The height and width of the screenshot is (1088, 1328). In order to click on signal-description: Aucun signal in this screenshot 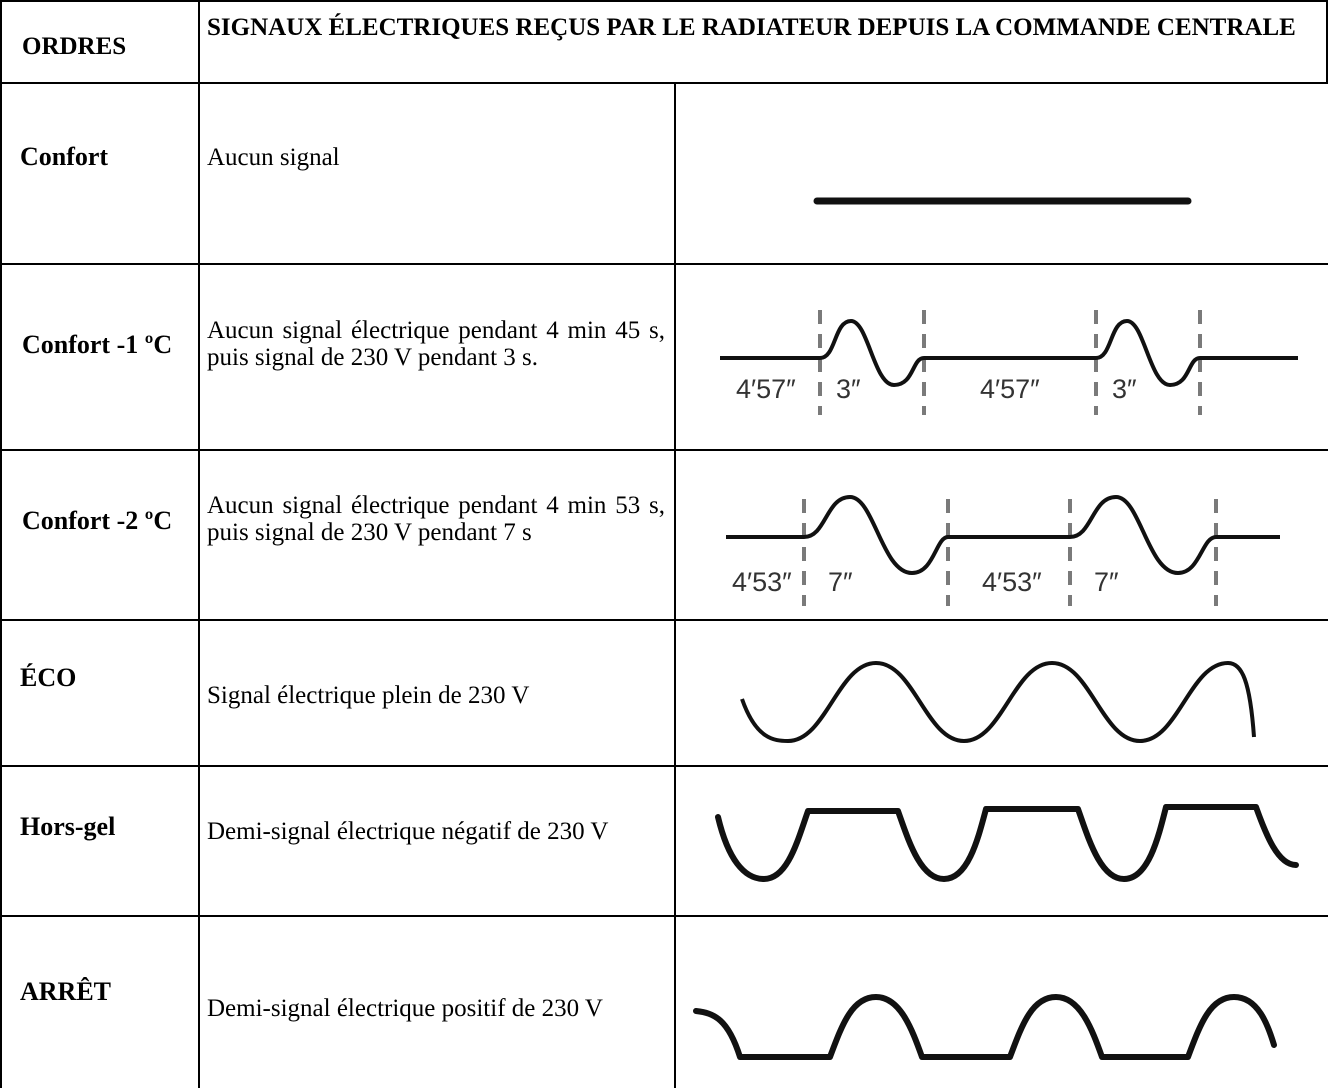, I will do `click(273, 157)`.